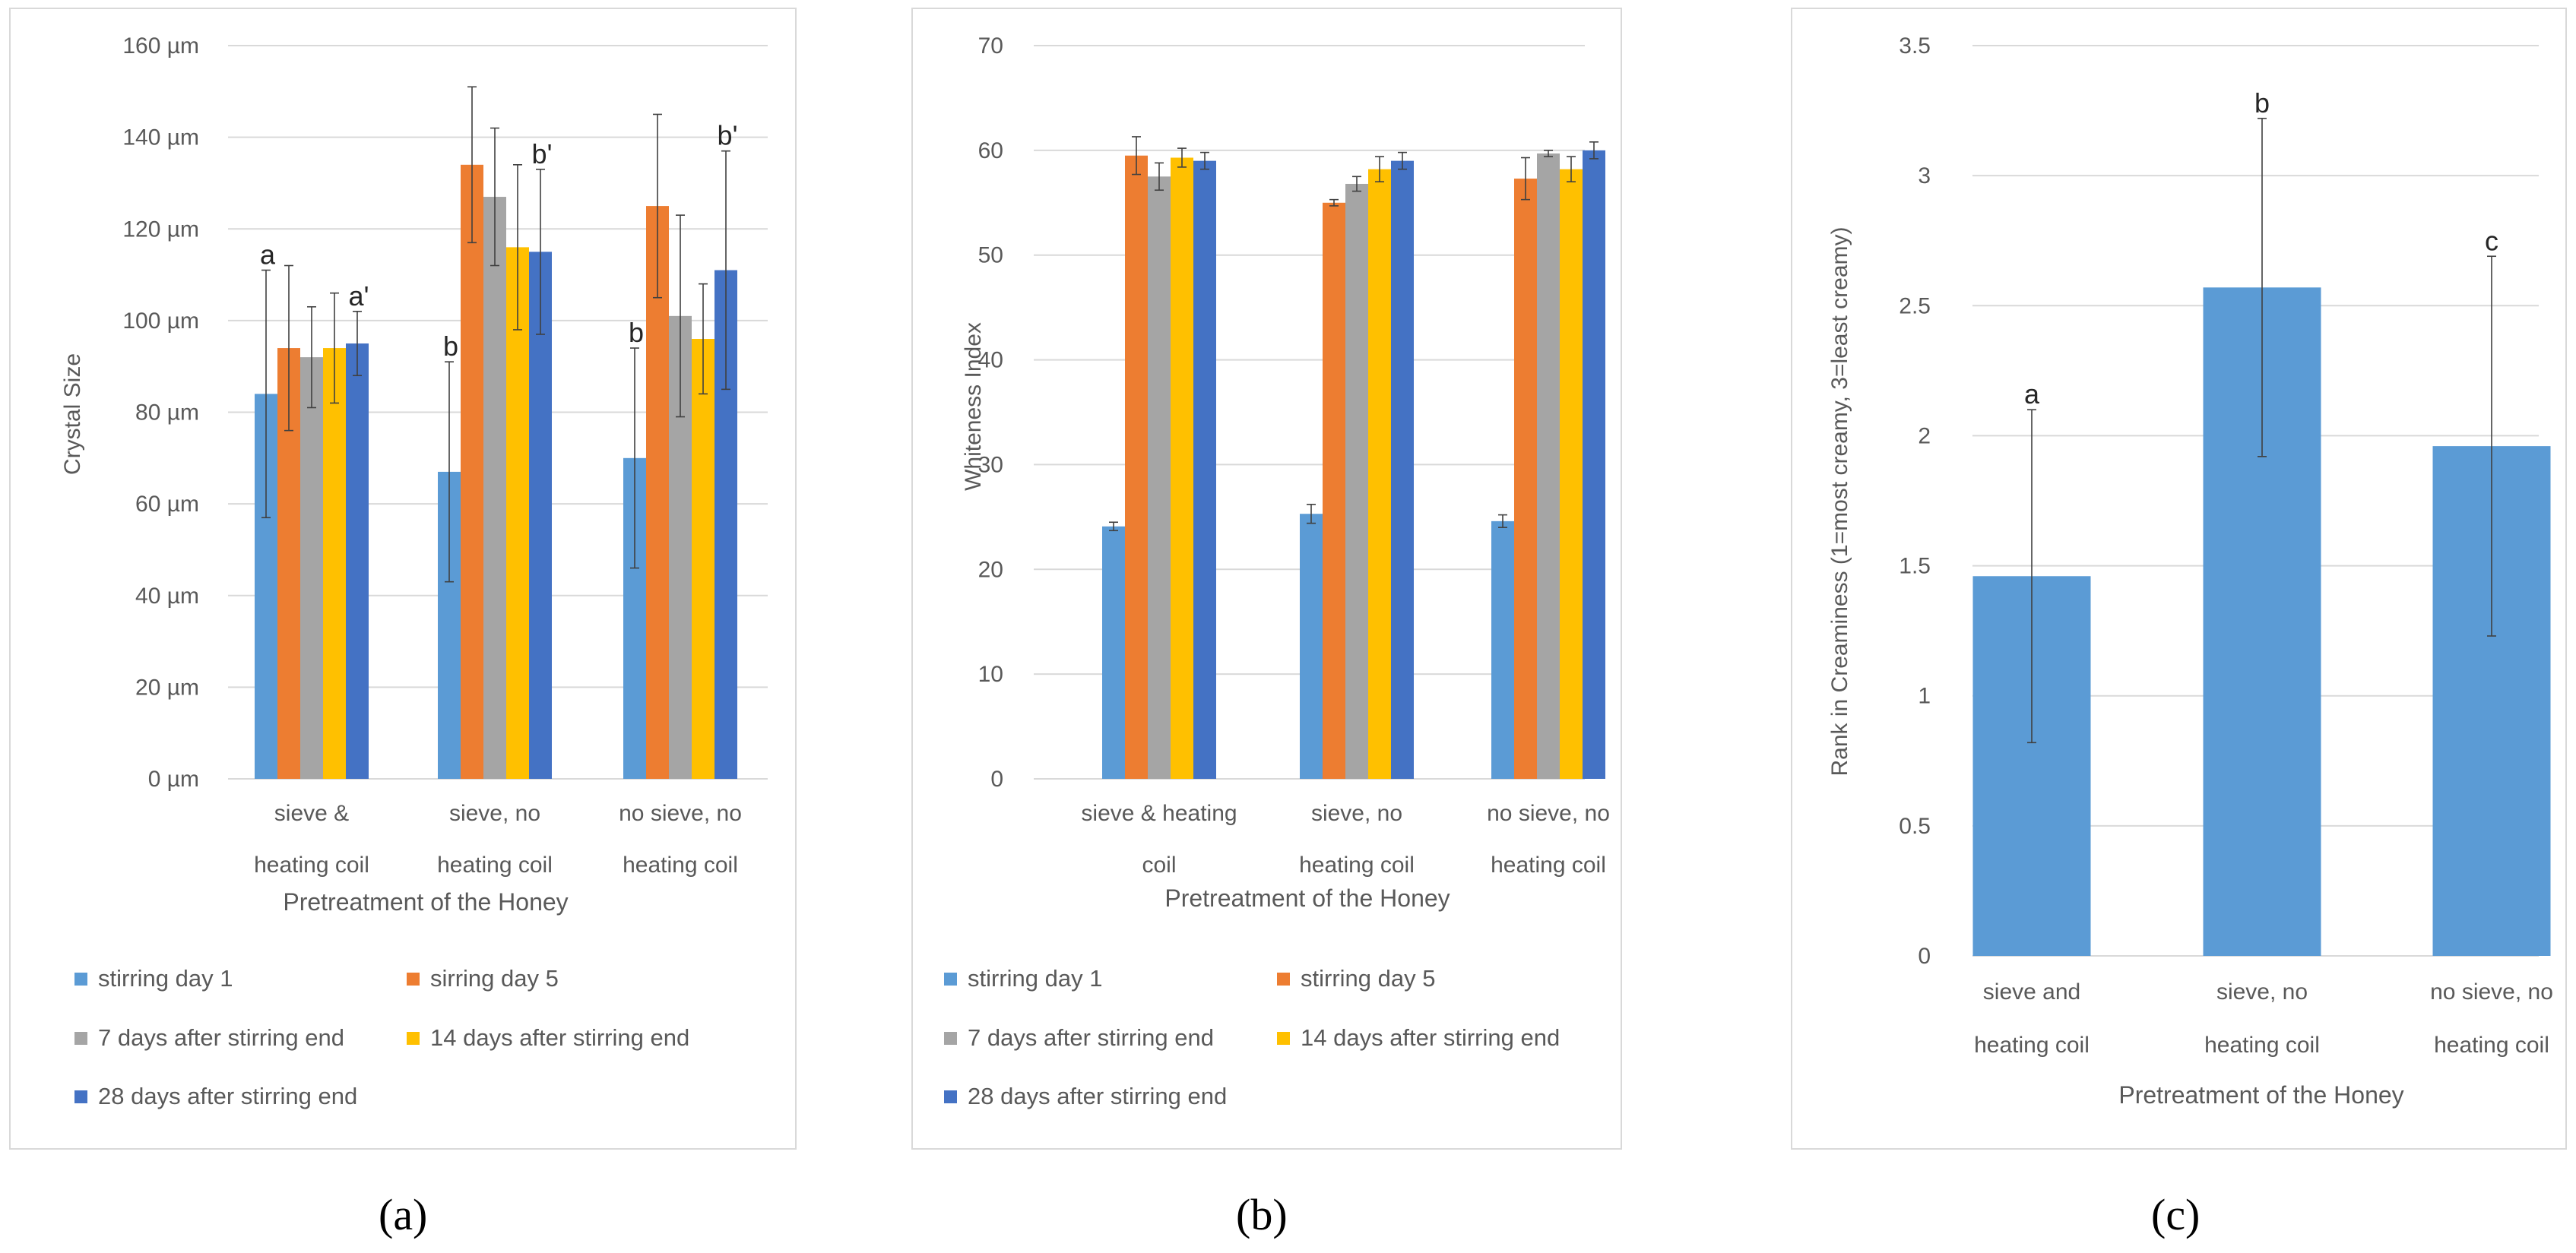 This screenshot has height=1253, width=2576. I want to click on x-category-label: sieve &, so click(311, 813).